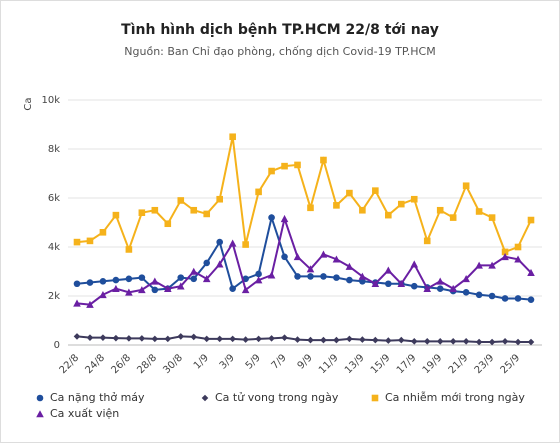 The width and height of the screenshot is (560, 443). What do you see at coordinates (84, 413) in the screenshot?
I see `legend-label: Ca xuất viện` at bounding box center [84, 413].